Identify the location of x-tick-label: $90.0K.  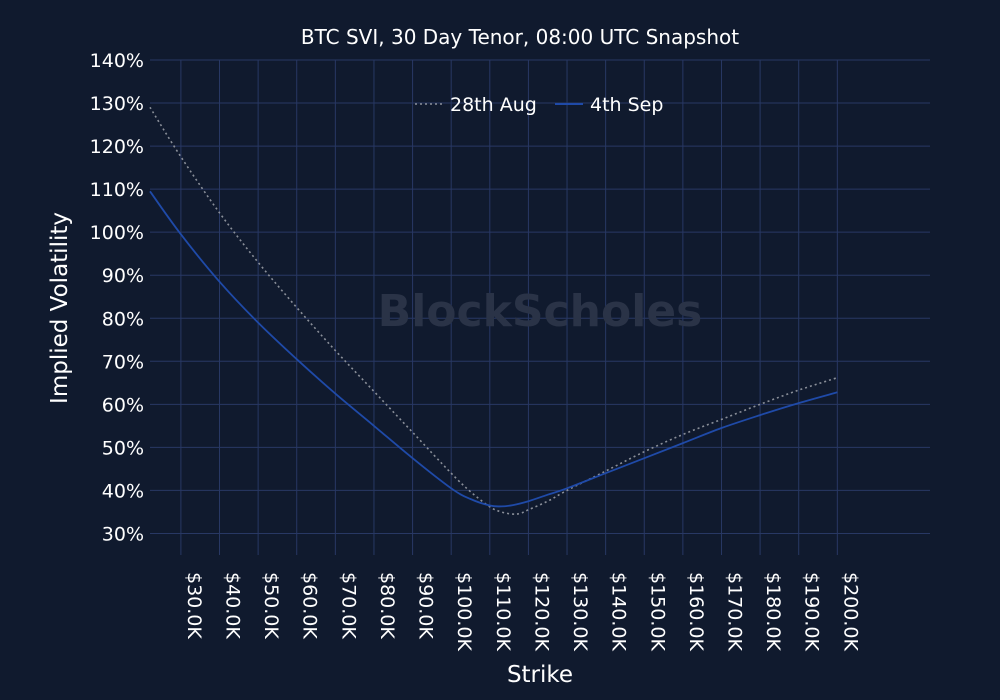
(426, 605).